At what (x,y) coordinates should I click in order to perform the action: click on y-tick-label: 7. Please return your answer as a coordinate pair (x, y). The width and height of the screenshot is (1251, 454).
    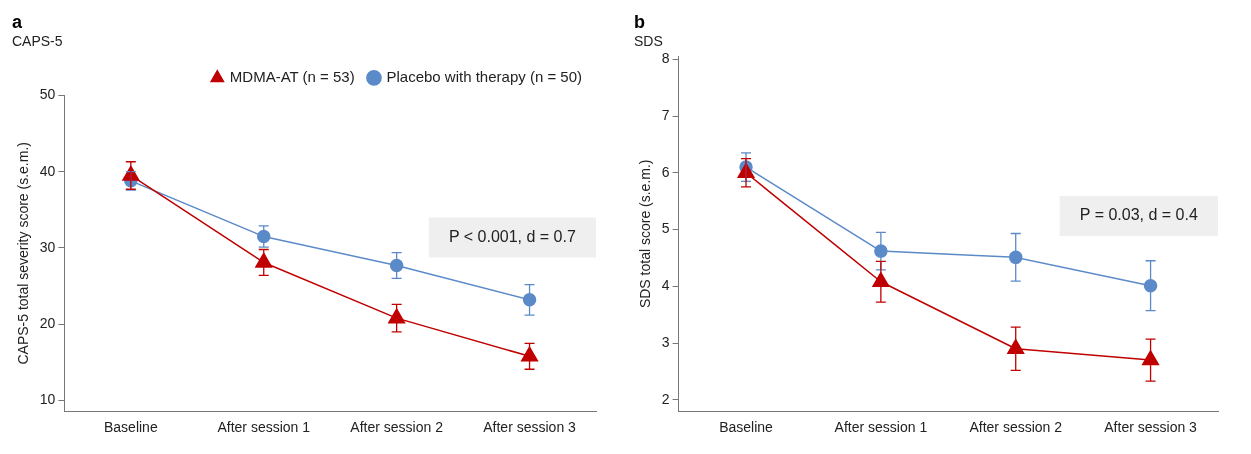
    Looking at the image, I should click on (665, 114).